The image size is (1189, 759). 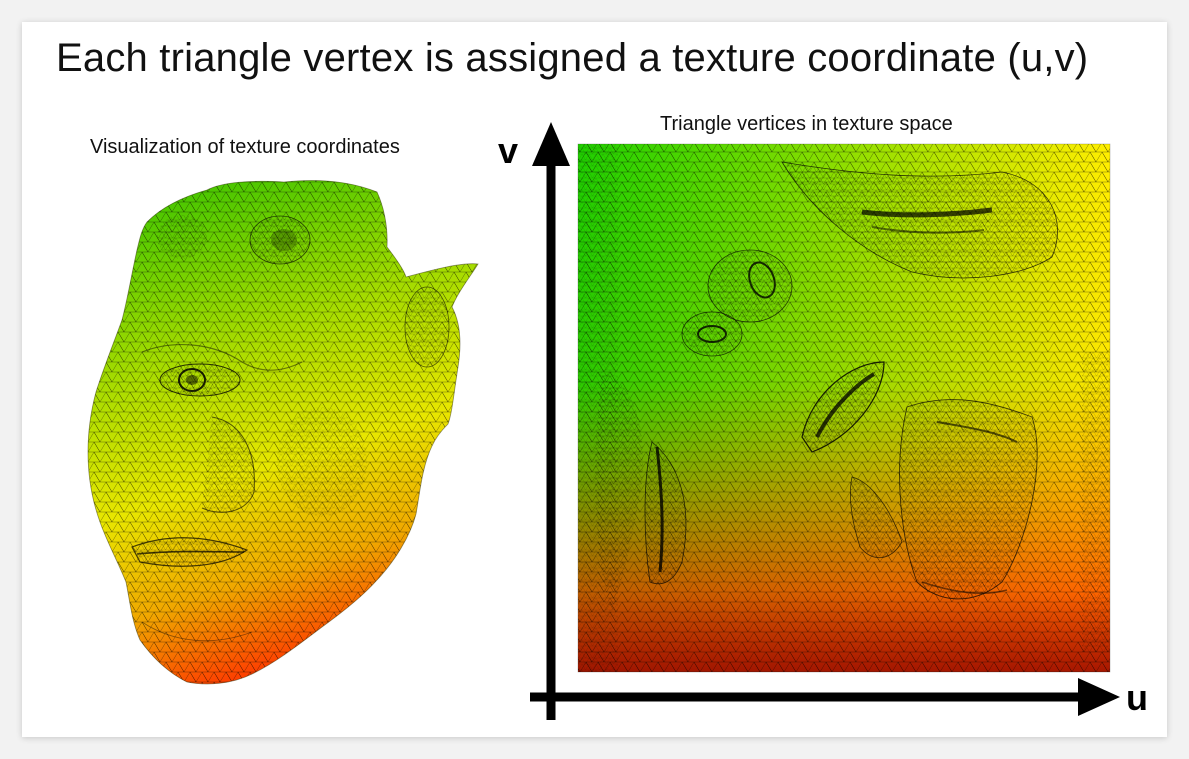 What do you see at coordinates (245, 147) in the screenshot?
I see `left-caption: Visualization of texture coordinates` at bounding box center [245, 147].